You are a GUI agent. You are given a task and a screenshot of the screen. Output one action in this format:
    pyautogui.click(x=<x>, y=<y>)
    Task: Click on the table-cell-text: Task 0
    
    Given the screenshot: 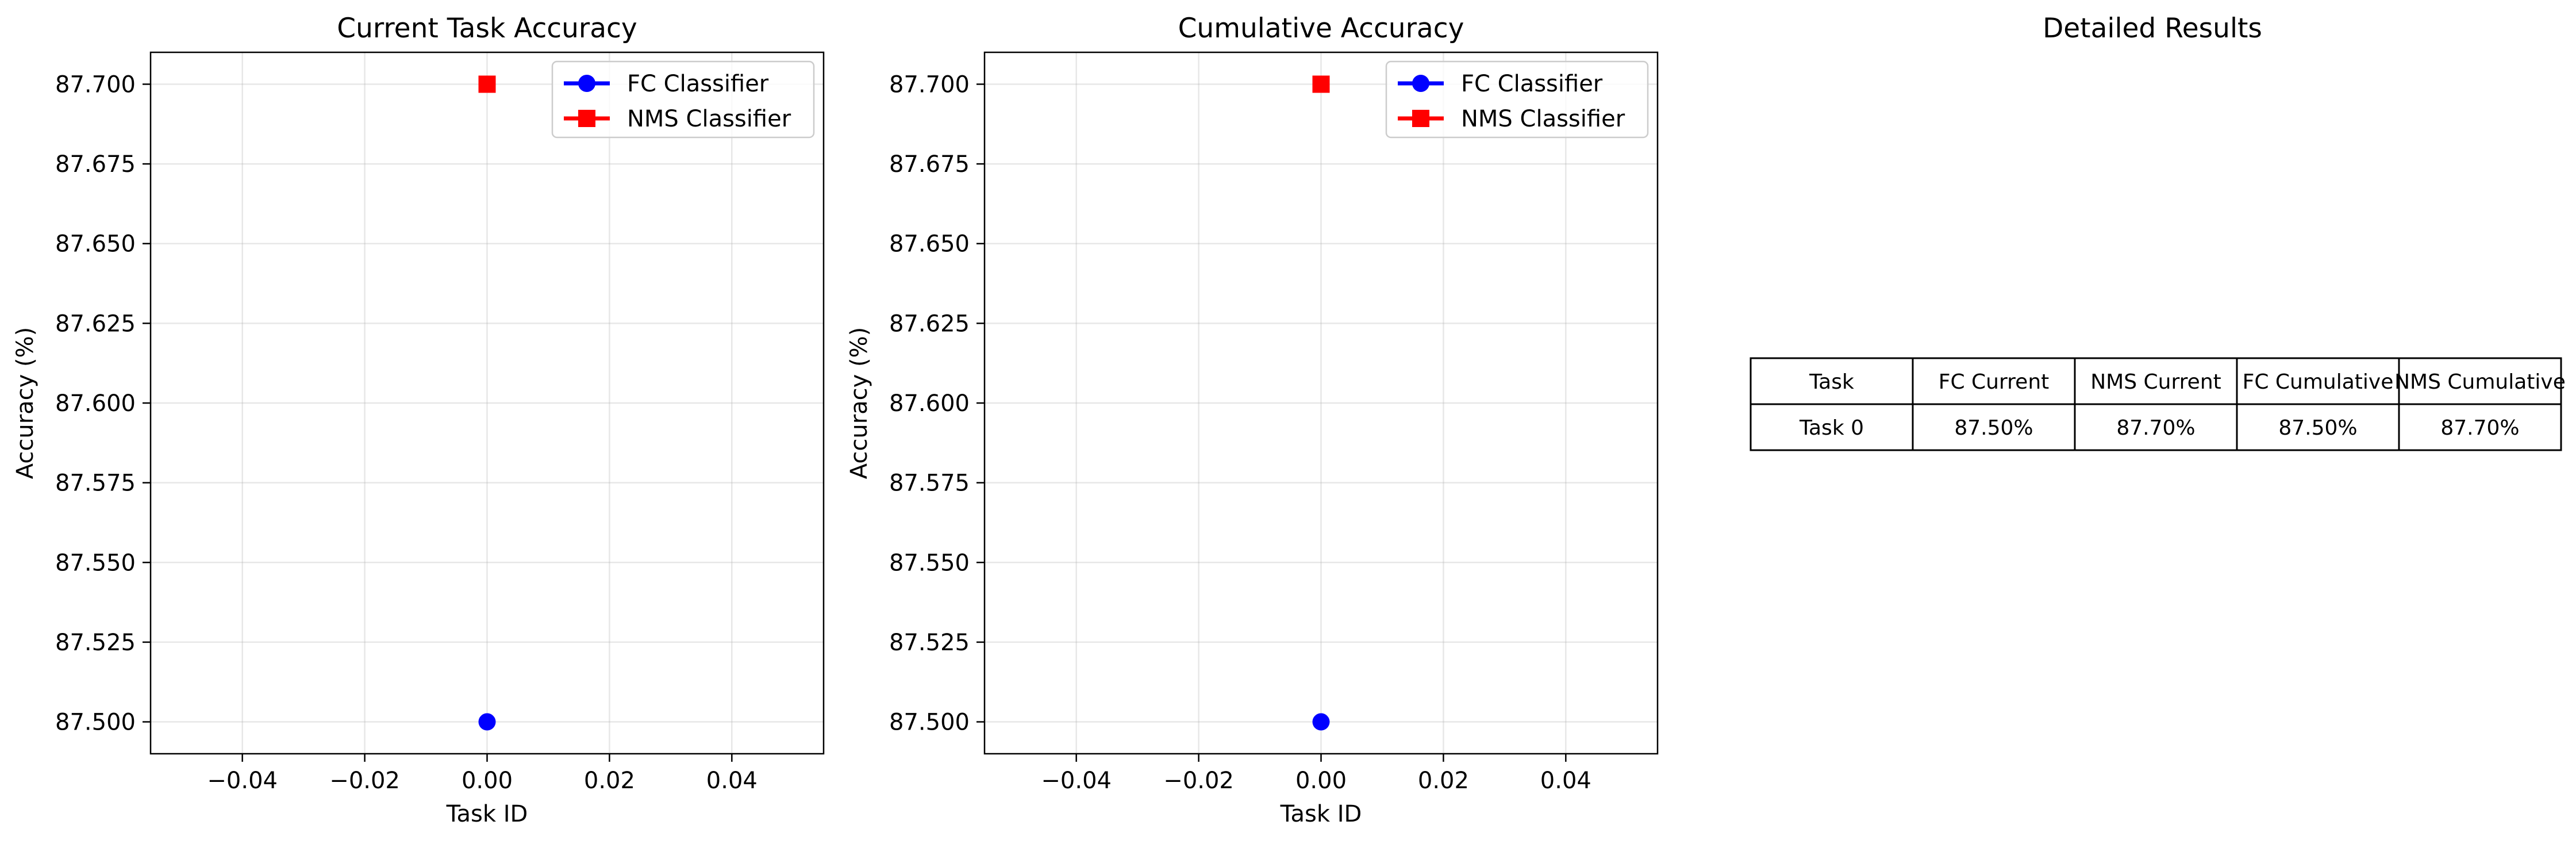 What is the action you would take?
    pyautogui.click(x=1831, y=428)
    